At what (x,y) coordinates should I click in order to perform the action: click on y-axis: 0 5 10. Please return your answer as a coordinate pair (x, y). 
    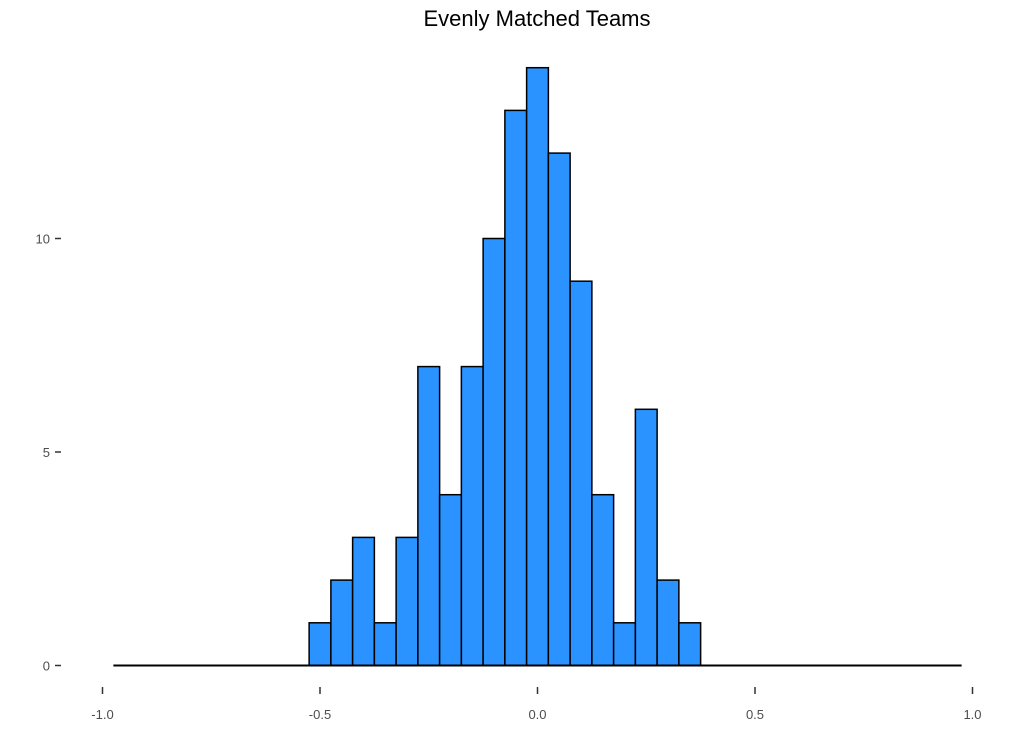
    Looking at the image, I should click on (48, 453).